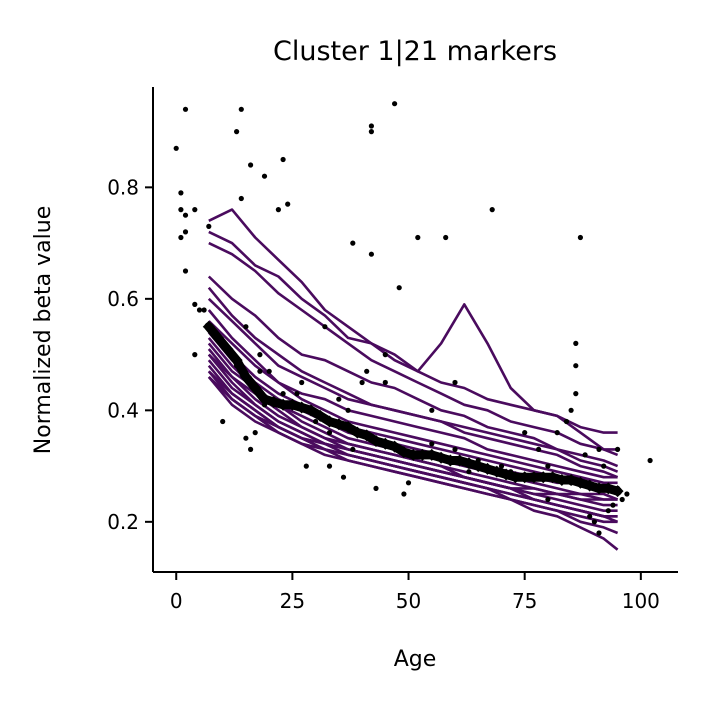 The height and width of the screenshot is (708, 708). What do you see at coordinates (123, 299) in the screenshot?
I see `y-tick-label-0.6: 0.6` at bounding box center [123, 299].